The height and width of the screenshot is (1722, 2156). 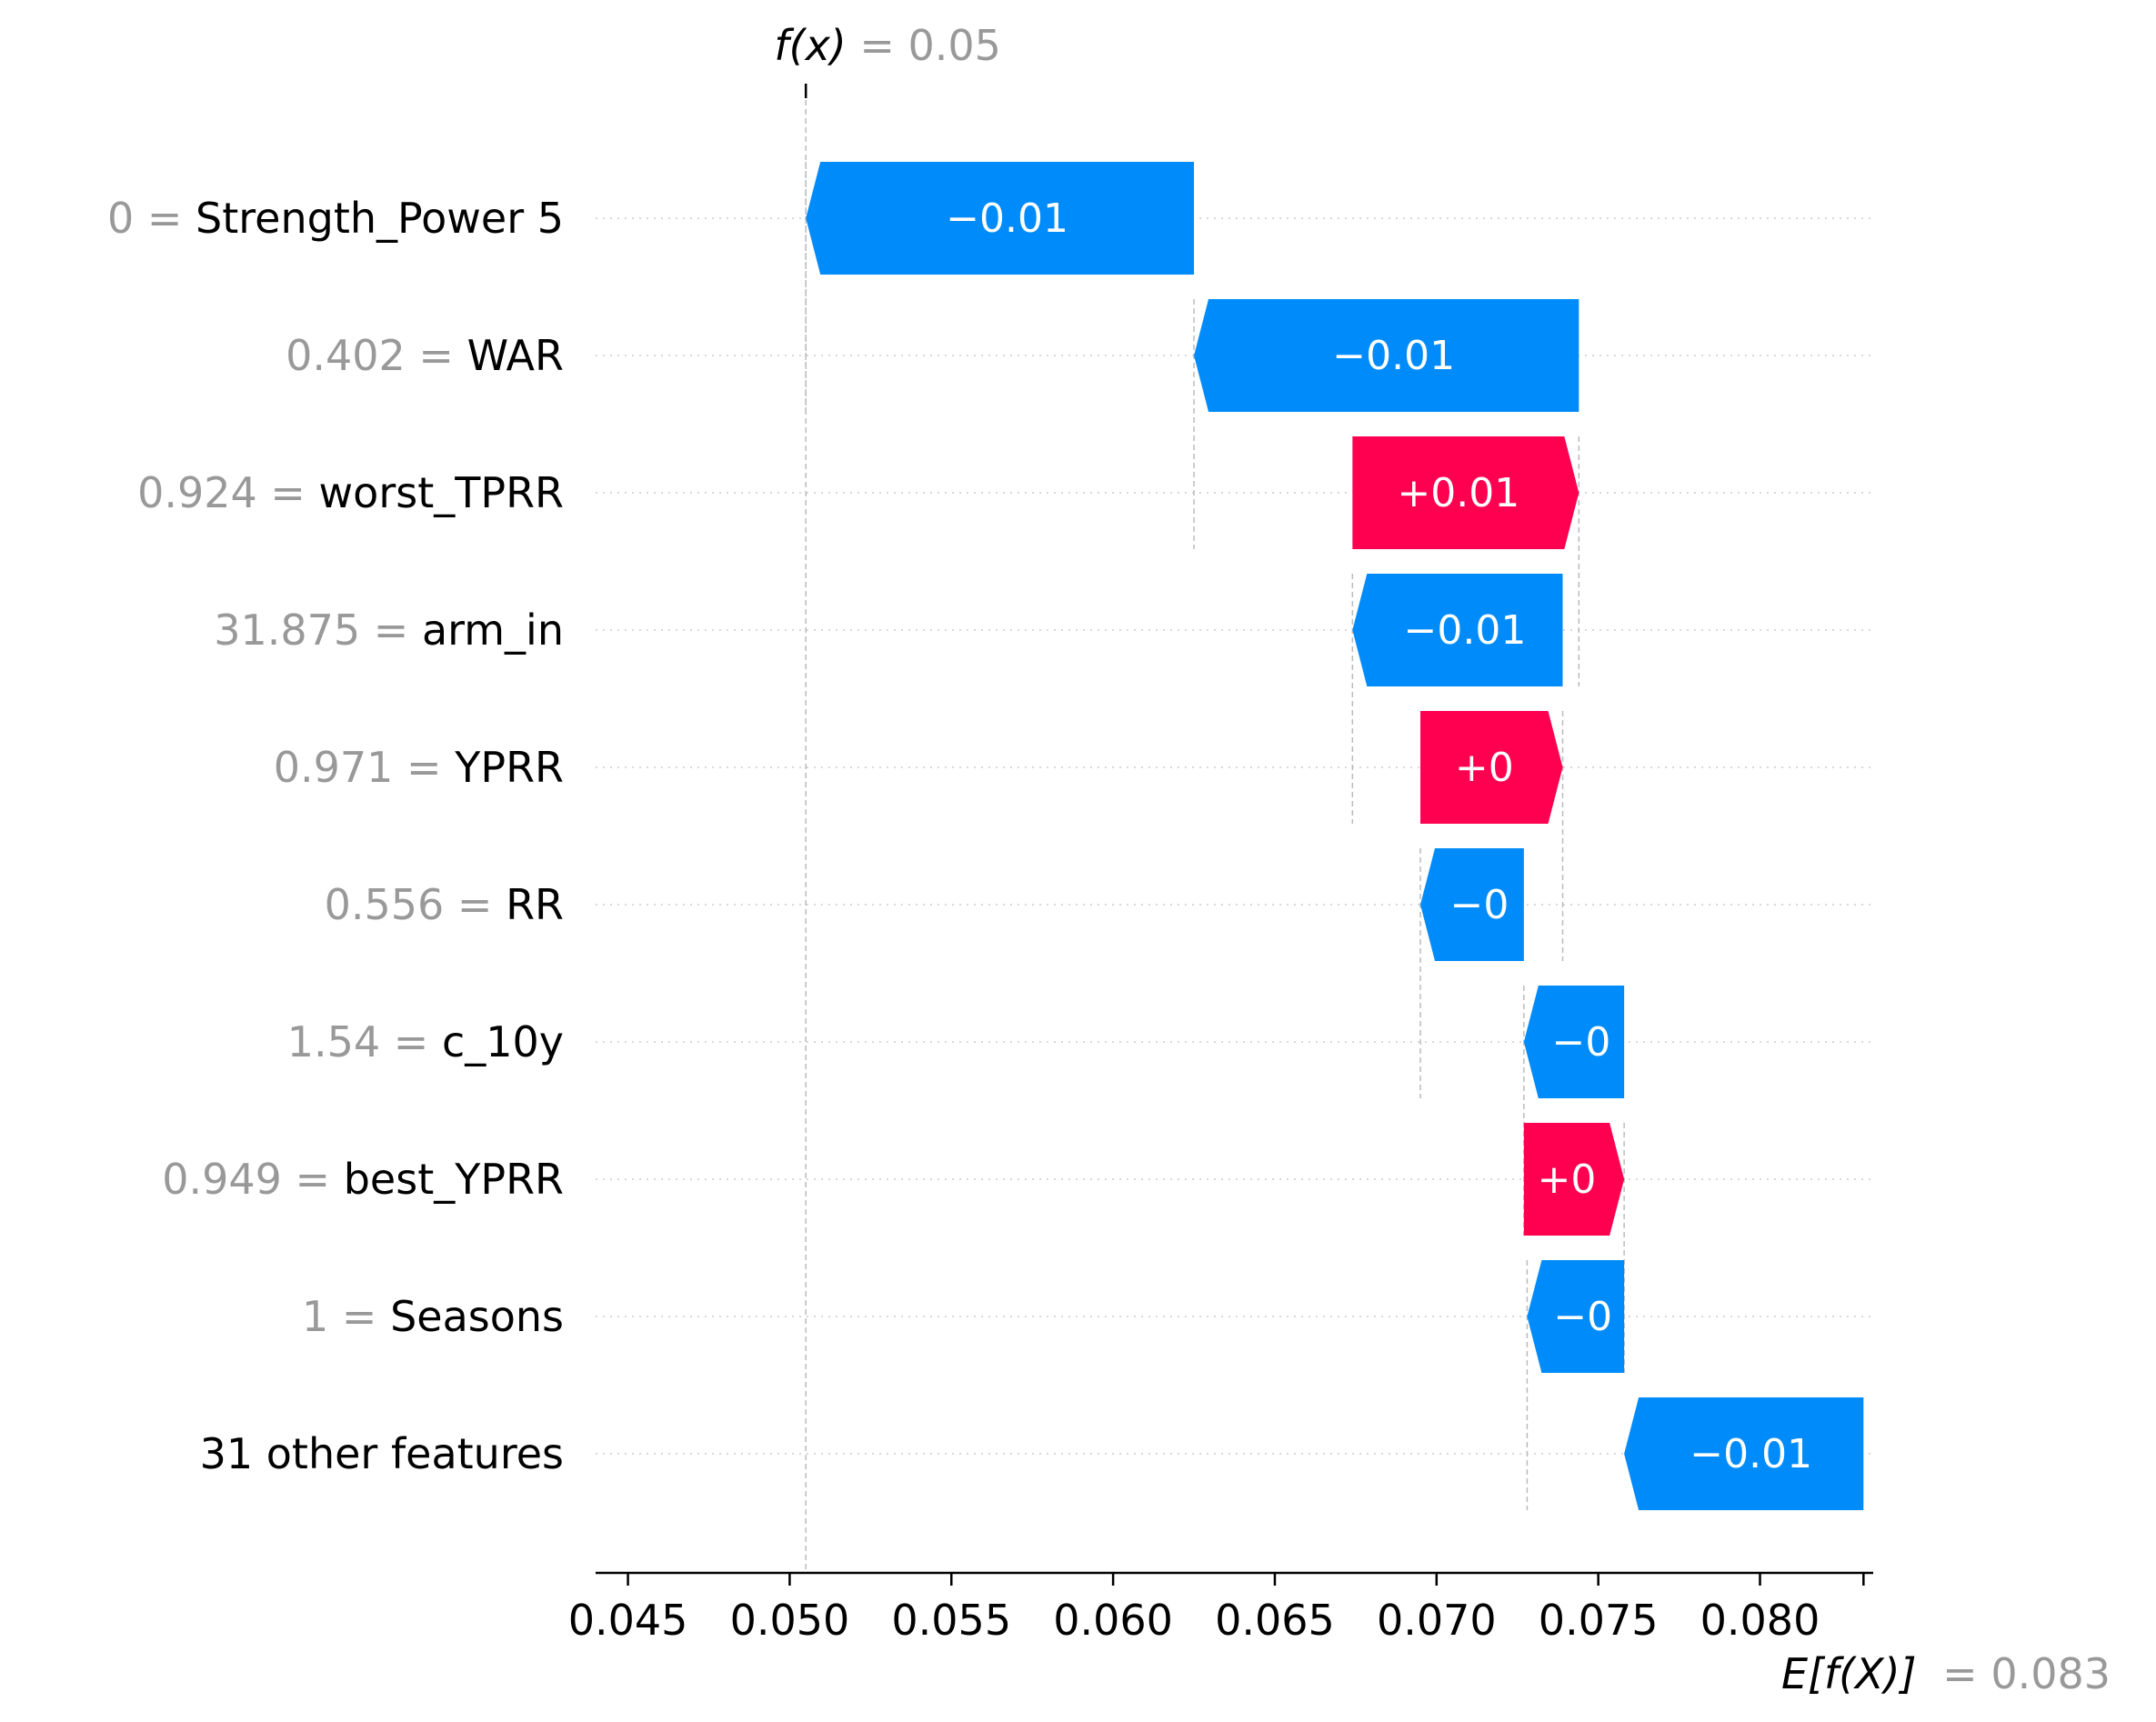 I want to click on feature-value: 0 =, so click(x=151, y=218).